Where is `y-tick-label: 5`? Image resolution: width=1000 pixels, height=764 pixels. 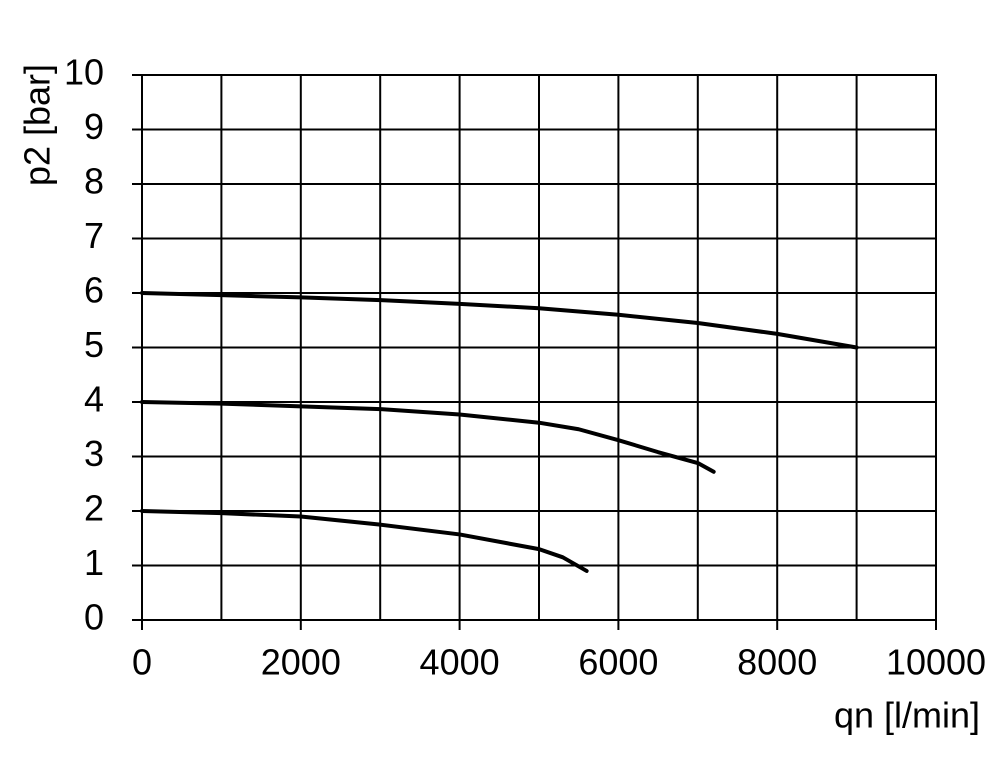 y-tick-label: 5 is located at coordinates (94, 344).